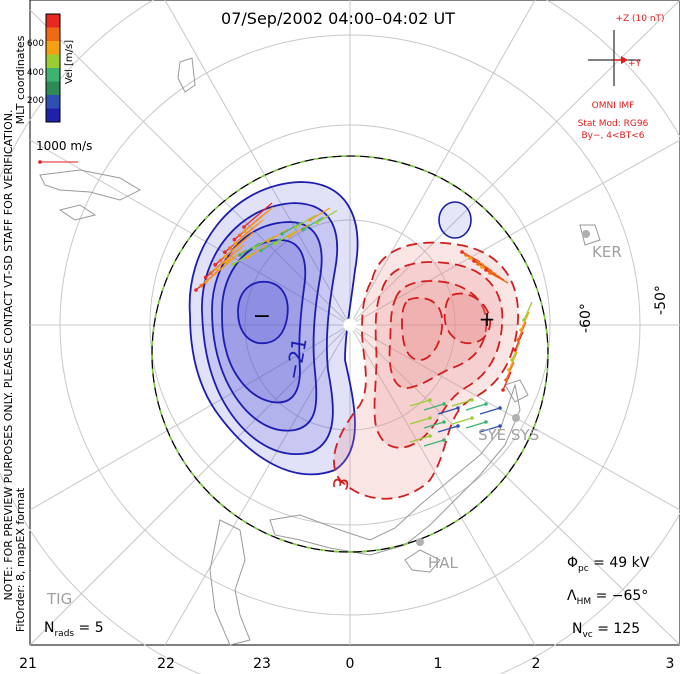 The height and width of the screenshot is (674, 680). I want to click on positive-potential-cell, so click(426, 370).